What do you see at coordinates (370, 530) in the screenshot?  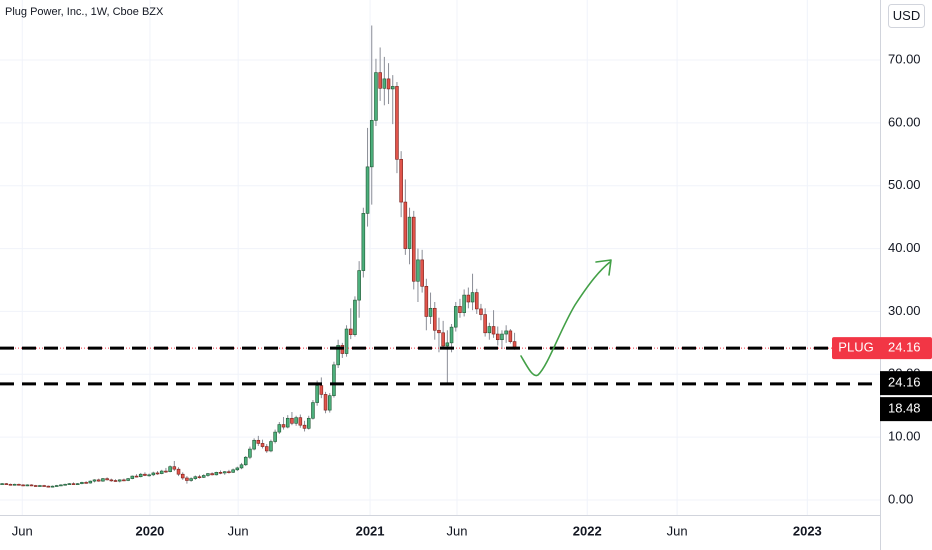 I see `x-tick-label: 2021` at bounding box center [370, 530].